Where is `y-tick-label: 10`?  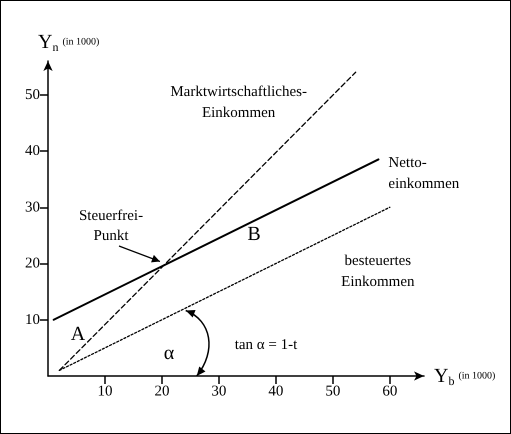 y-tick-label: 10 is located at coordinates (32, 320).